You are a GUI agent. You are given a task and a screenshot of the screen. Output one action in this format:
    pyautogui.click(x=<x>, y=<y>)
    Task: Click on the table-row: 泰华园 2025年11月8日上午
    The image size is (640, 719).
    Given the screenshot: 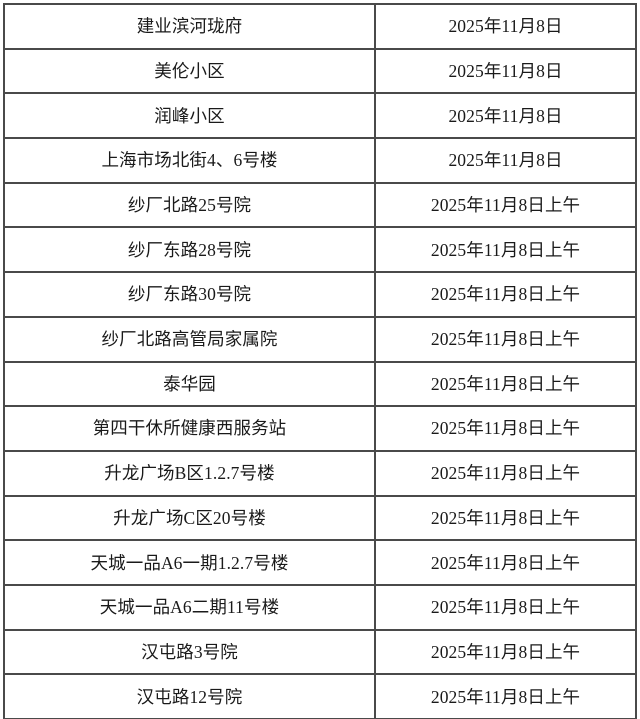 What is the action you would take?
    pyautogui.click(x=320, y=384)
    